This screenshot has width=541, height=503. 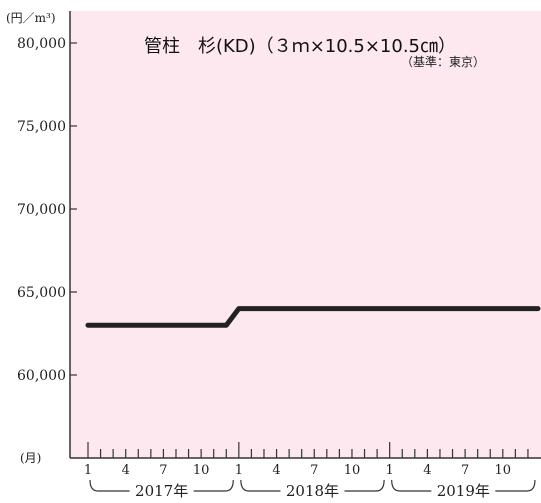 What do you see at coordinates (30, 458) in the screenshot?
I see `x-unit-label: (月)` at bounding box center [30, 458].